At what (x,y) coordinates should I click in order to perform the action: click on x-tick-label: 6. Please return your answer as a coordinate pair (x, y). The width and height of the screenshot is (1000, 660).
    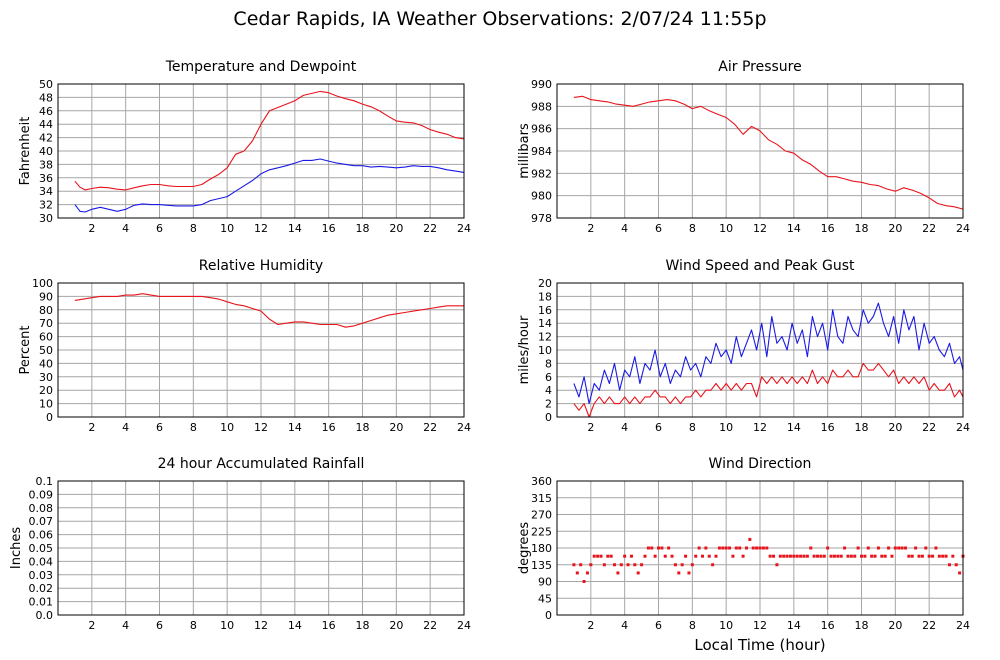
    Looking at the image, I should click on (159, 228).